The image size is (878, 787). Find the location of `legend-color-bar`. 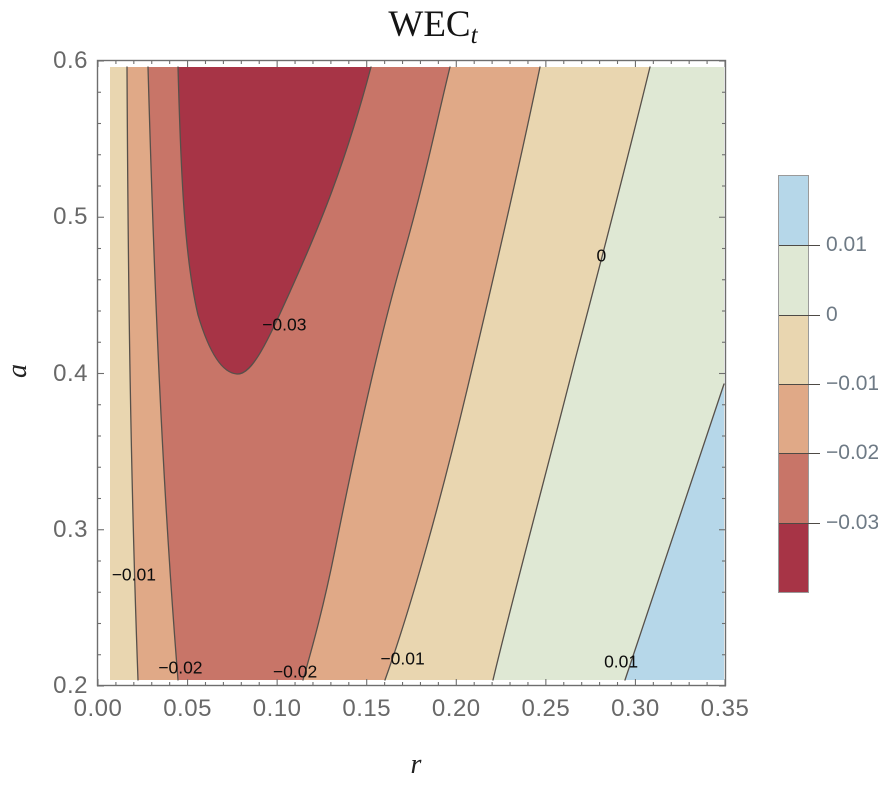

legend-color-bar is located at coordinates (793, 384).